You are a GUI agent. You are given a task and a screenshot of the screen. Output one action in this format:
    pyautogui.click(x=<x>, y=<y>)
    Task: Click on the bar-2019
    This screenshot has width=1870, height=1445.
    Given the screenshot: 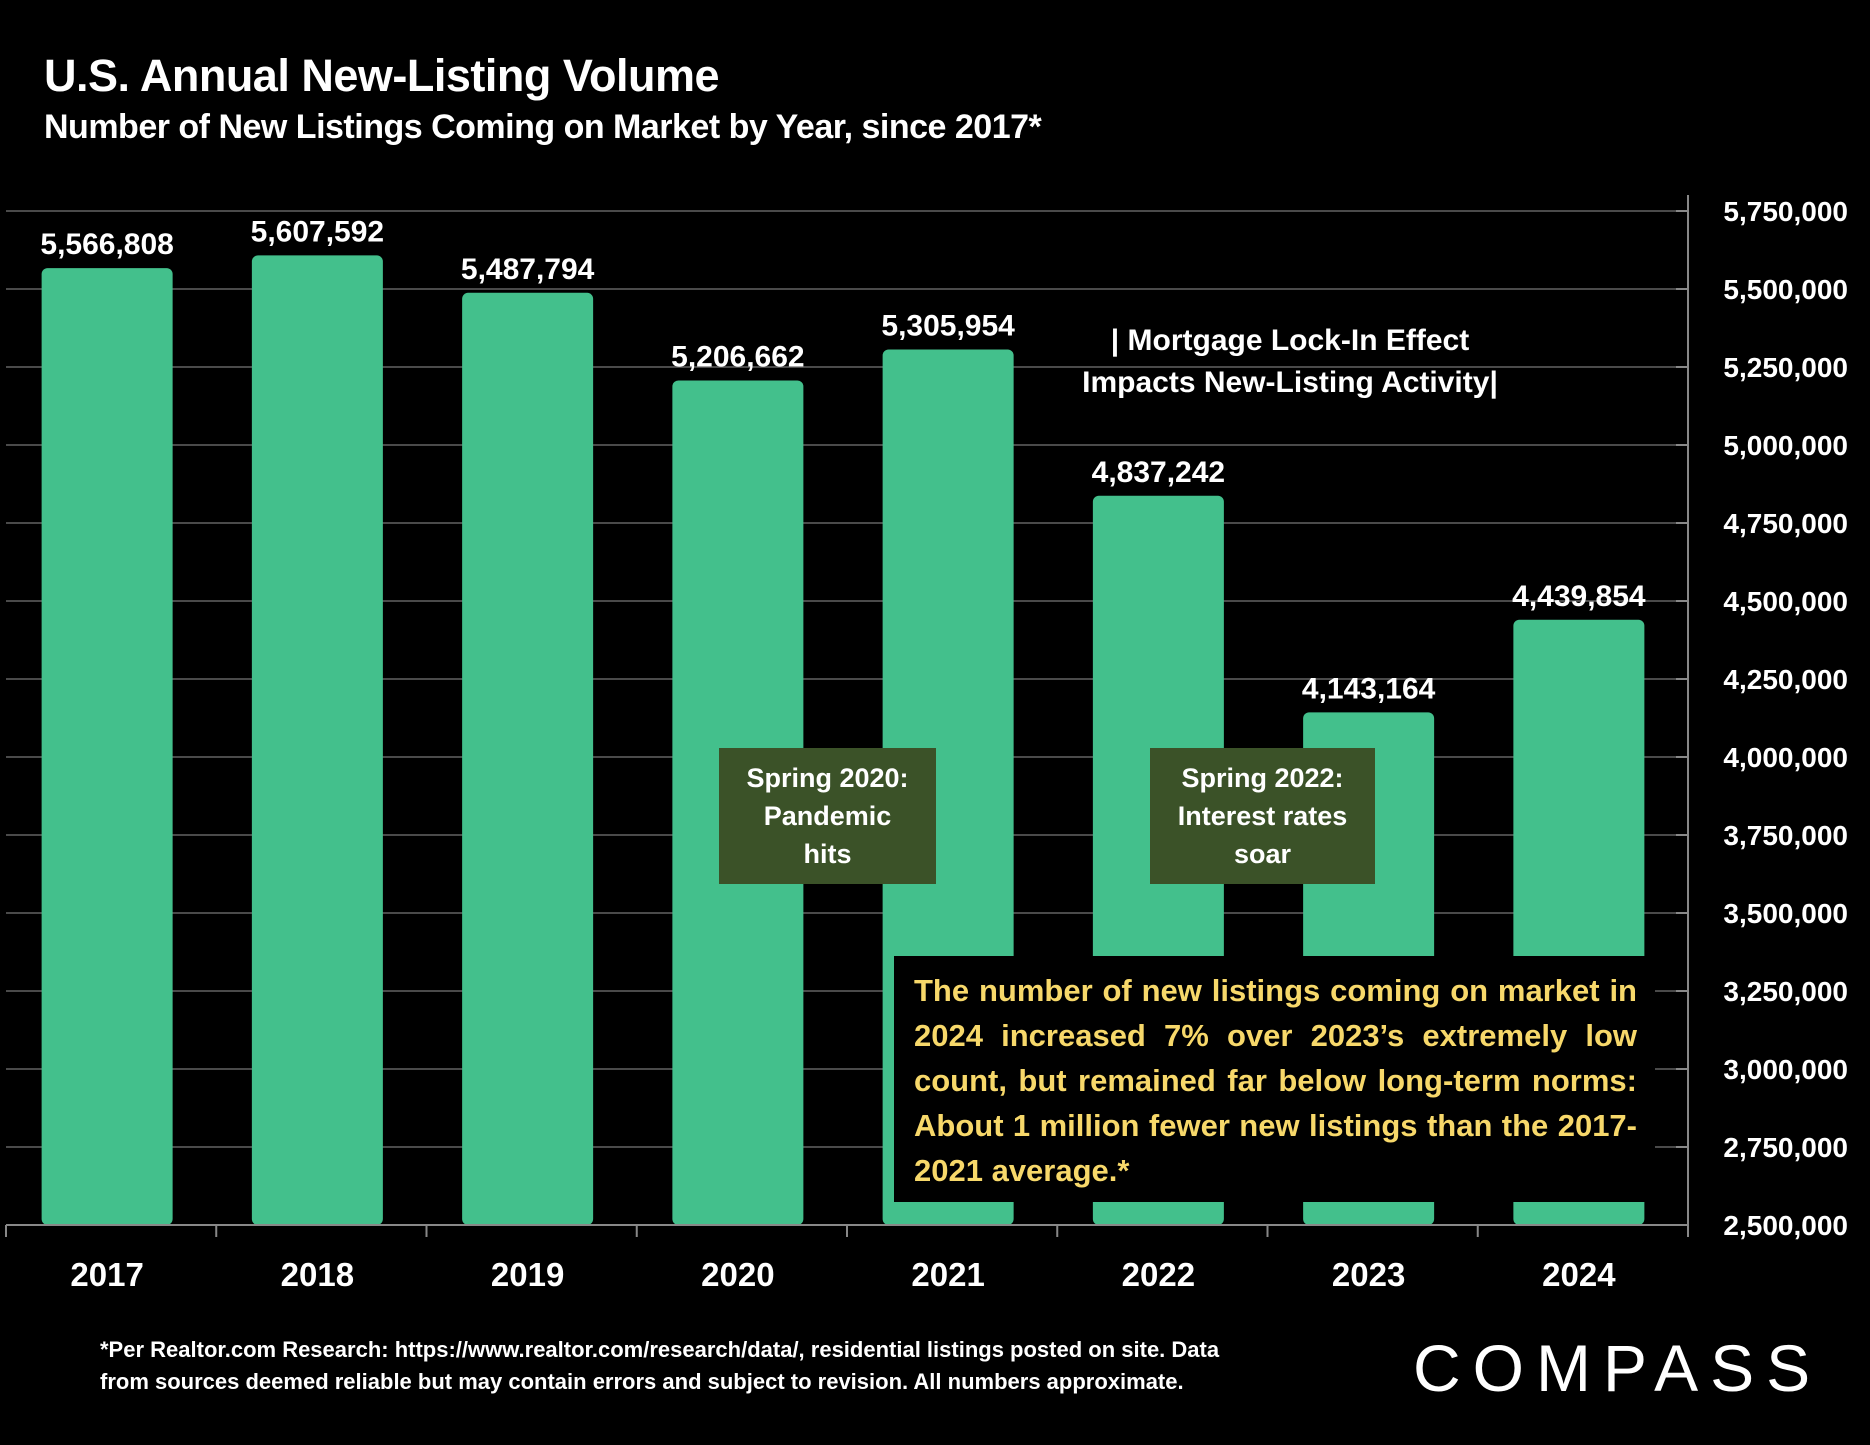 What is the action you would take?
    pyautogui.click(x=528, y=759)
    